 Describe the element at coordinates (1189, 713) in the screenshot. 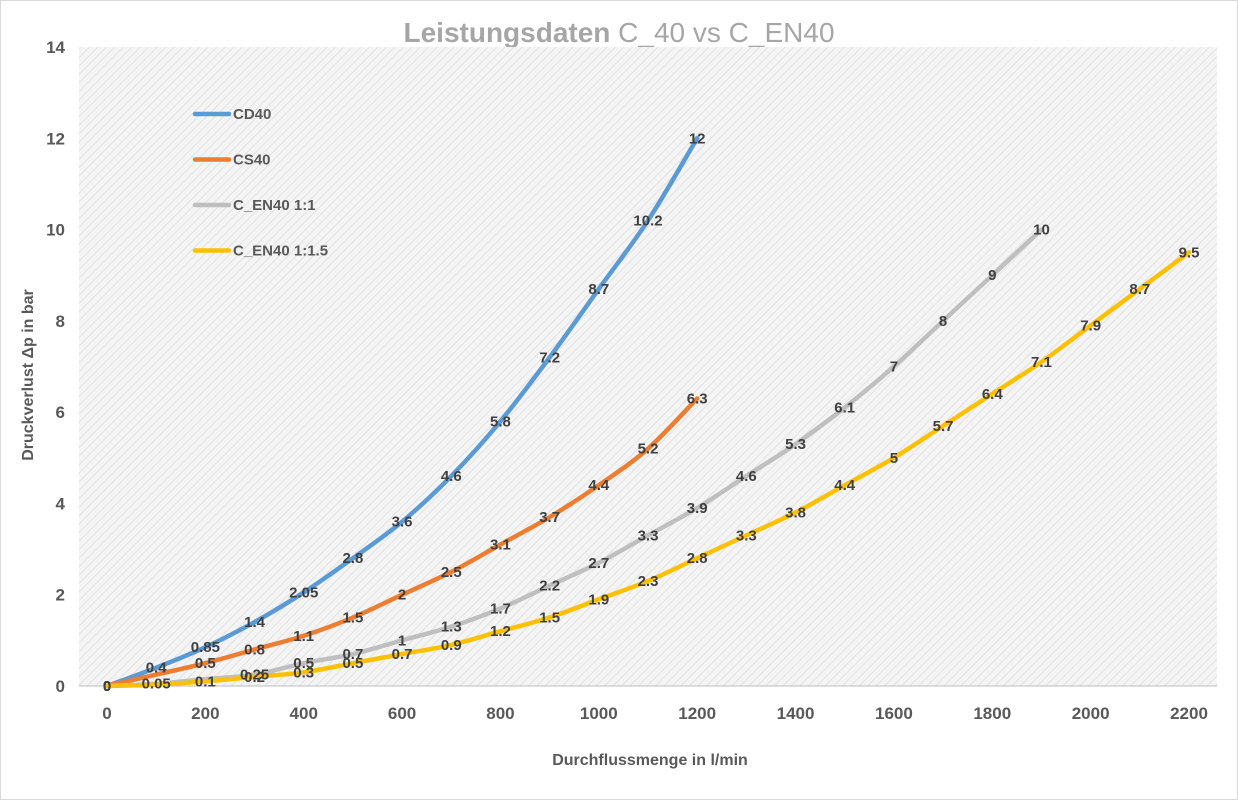

I see `x-tick-label: 2200` at that location.